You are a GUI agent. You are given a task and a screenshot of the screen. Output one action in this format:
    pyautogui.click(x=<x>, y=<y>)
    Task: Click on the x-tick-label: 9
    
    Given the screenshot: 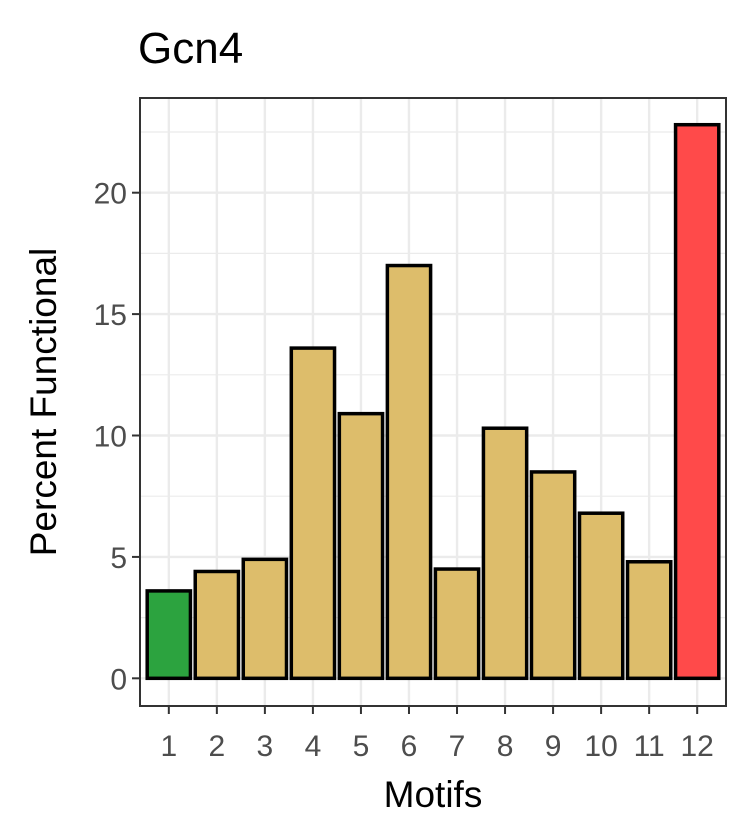 What is the action you would take?
    pyautogui.click(x=553, y=746)
    